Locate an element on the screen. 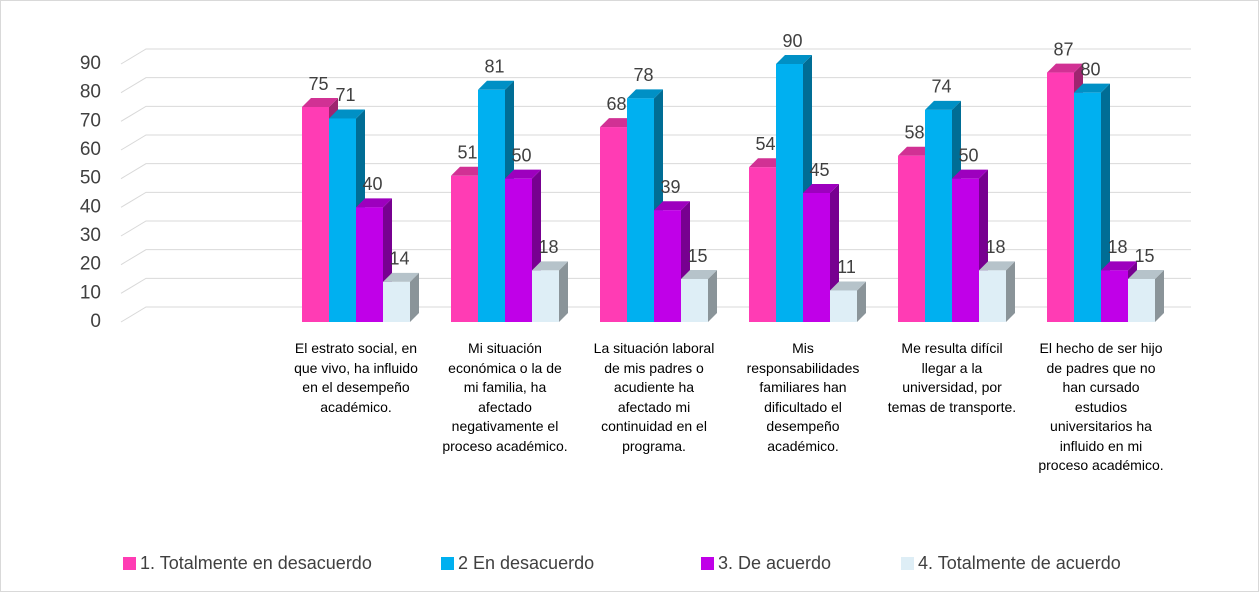 The width and height of the screenshot is (1259, 592). data-label: 74 is located at coordinates (941, 87).